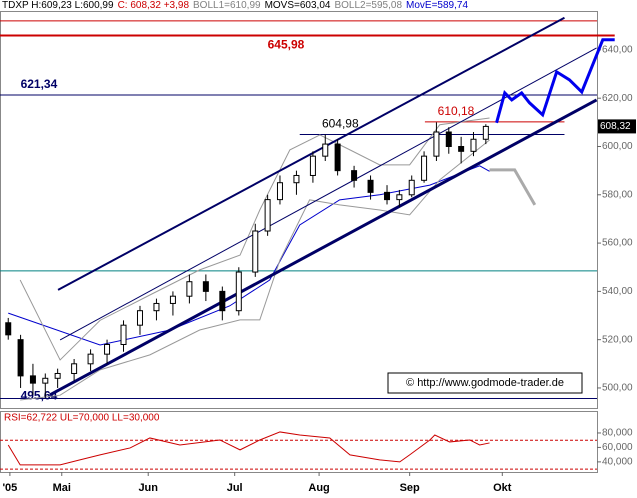 This screenshot has height=498, width=637. What do you see at coordinates (617, 146) in the screenshot?
I see `y-tick-label: 600,00` at bounding box center [617, 146].